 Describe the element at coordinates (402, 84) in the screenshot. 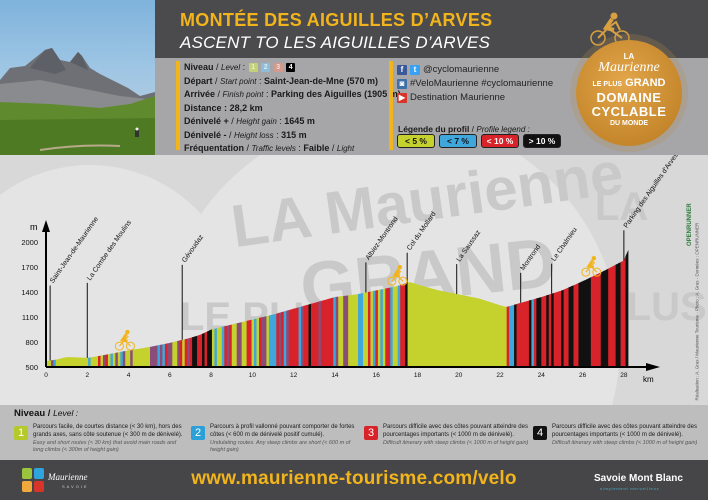

I see `instagram-icon: ◙` at that location.